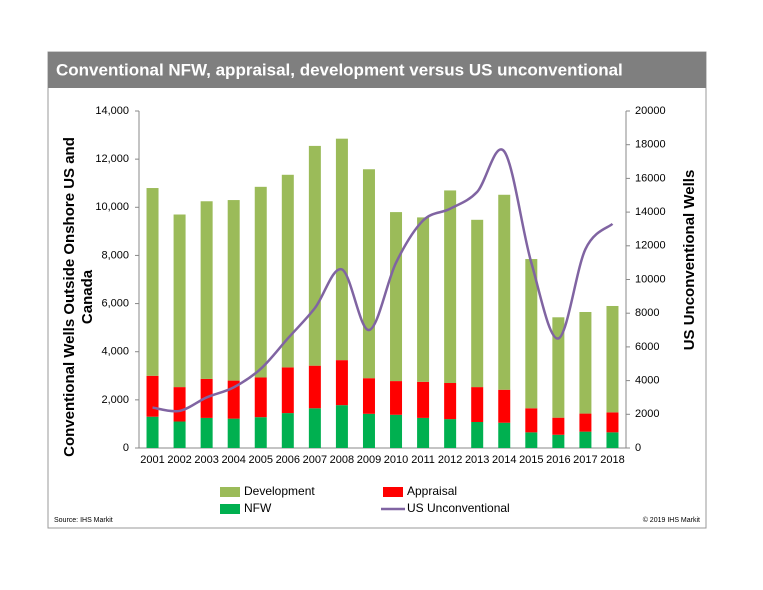 This screenshot has height=590, width=763. Describe the element at coordinates (206, 460) in the screenshot. I see `x-tick-label: 2003` at that location.